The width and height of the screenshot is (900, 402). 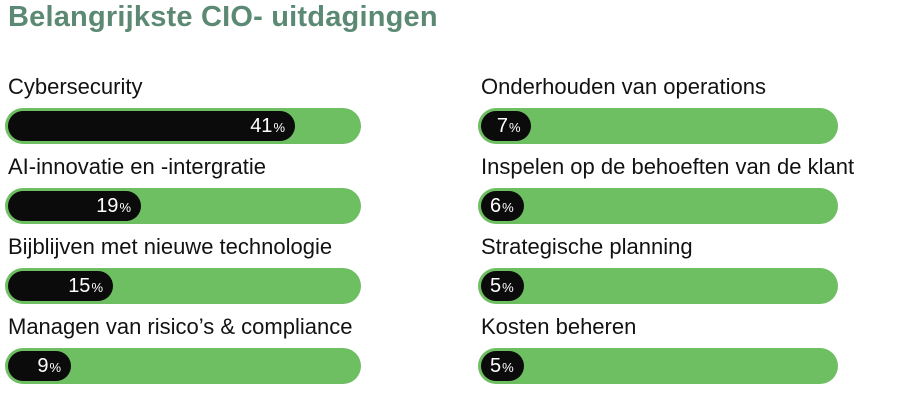 I want to click on bar-label: Kosten beheren, so click(x=559, y=326).